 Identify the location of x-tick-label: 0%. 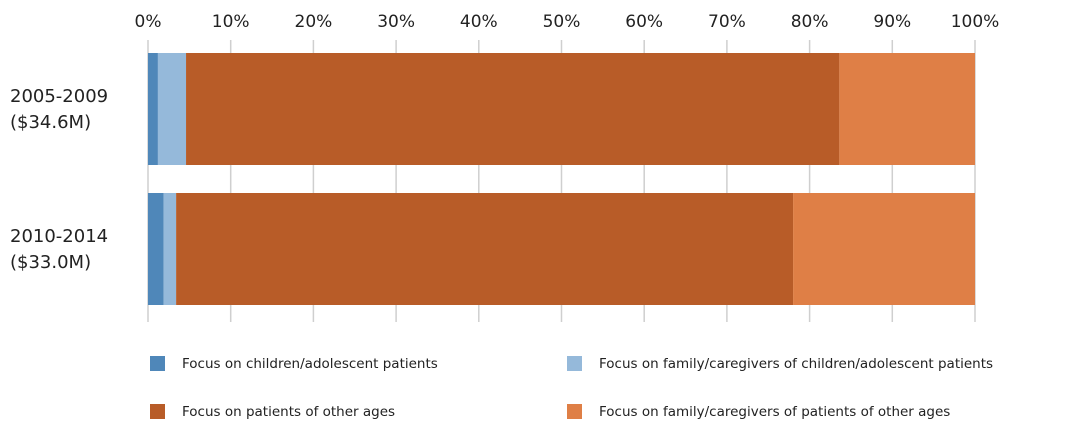
(148, 22).